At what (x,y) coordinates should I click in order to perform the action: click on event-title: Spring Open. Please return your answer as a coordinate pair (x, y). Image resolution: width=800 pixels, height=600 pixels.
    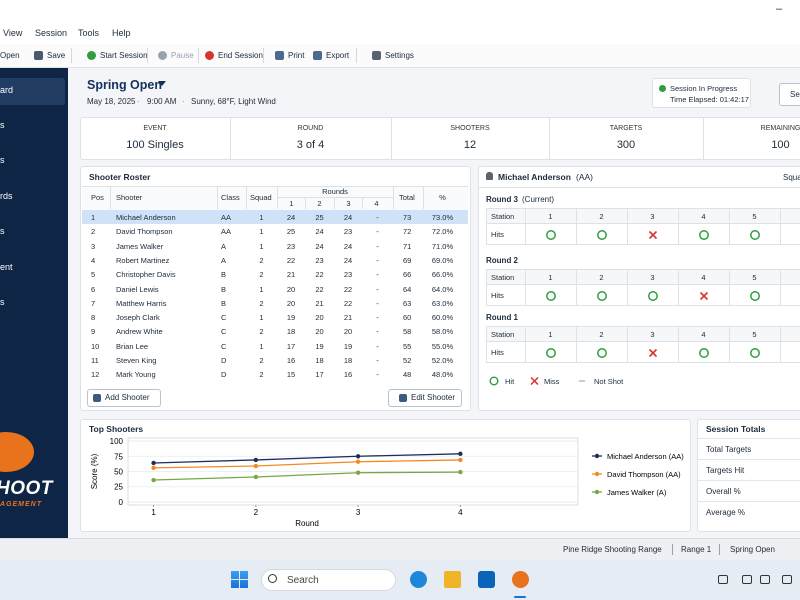
    Looking at the image, I should click on (124, 85).